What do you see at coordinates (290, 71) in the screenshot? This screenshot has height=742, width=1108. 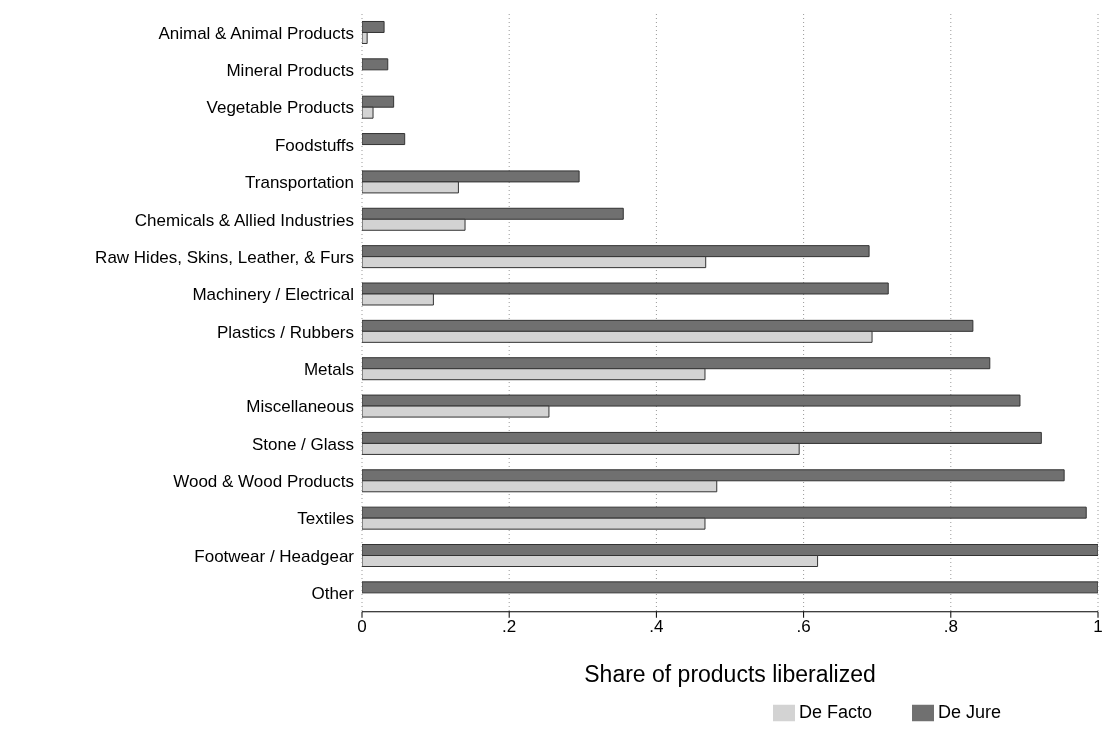 I see `y-tick-label: Mineral Products` at bounding box center [290, 71].